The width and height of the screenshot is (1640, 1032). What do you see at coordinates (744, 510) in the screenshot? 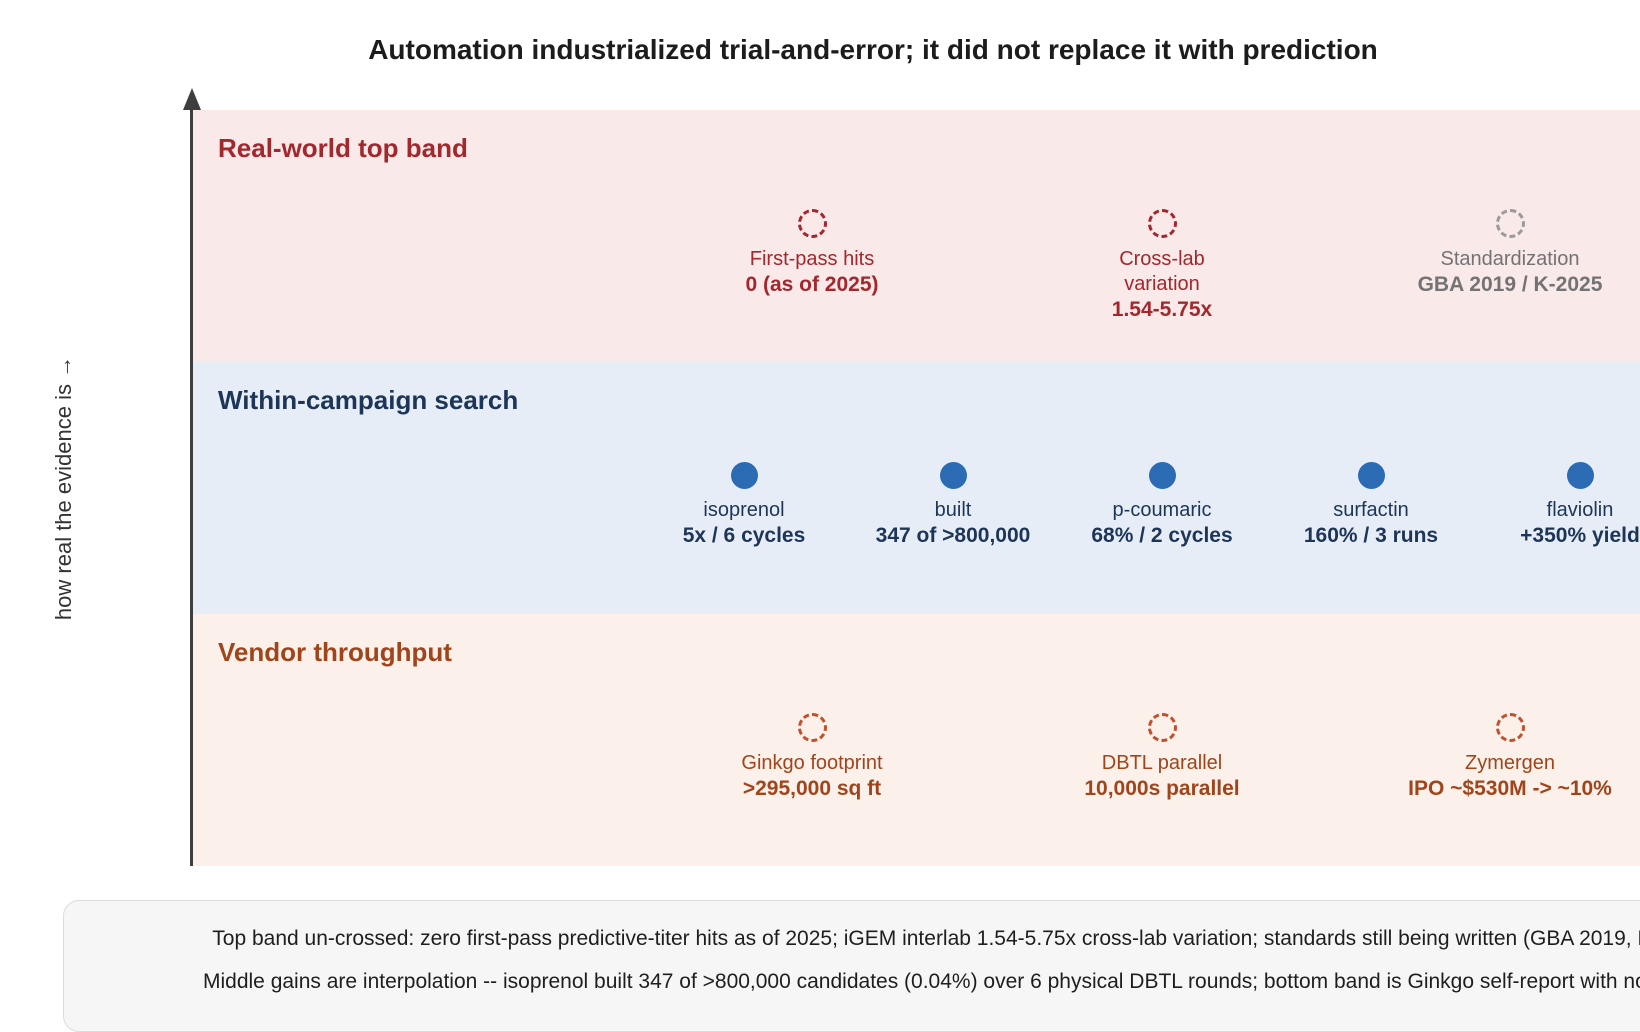
I see `marker-name: isoprenol` at bounding box center [744, 510].